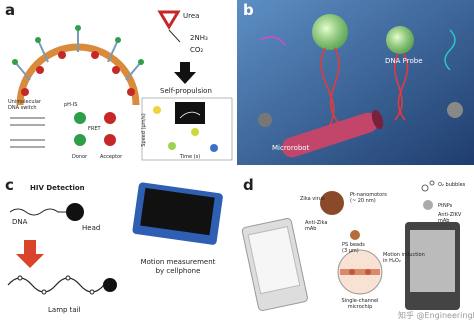 The image size is (474, 324). Describe the element at coordinates (353, 245) in the screenshot. I see `beads-label: PS beads` at that location.